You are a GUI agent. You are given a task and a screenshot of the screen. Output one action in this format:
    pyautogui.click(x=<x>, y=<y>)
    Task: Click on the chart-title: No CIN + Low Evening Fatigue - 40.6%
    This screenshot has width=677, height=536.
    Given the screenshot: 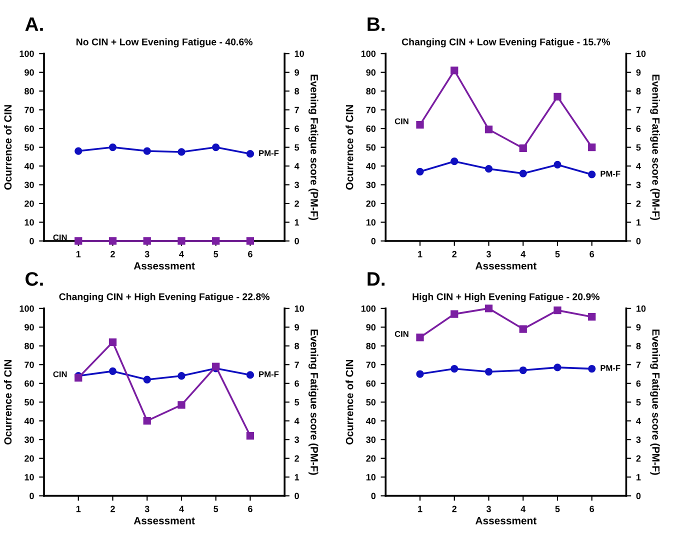 What is the action you would take?
    pyautogui.click(x=164, y=43)
    